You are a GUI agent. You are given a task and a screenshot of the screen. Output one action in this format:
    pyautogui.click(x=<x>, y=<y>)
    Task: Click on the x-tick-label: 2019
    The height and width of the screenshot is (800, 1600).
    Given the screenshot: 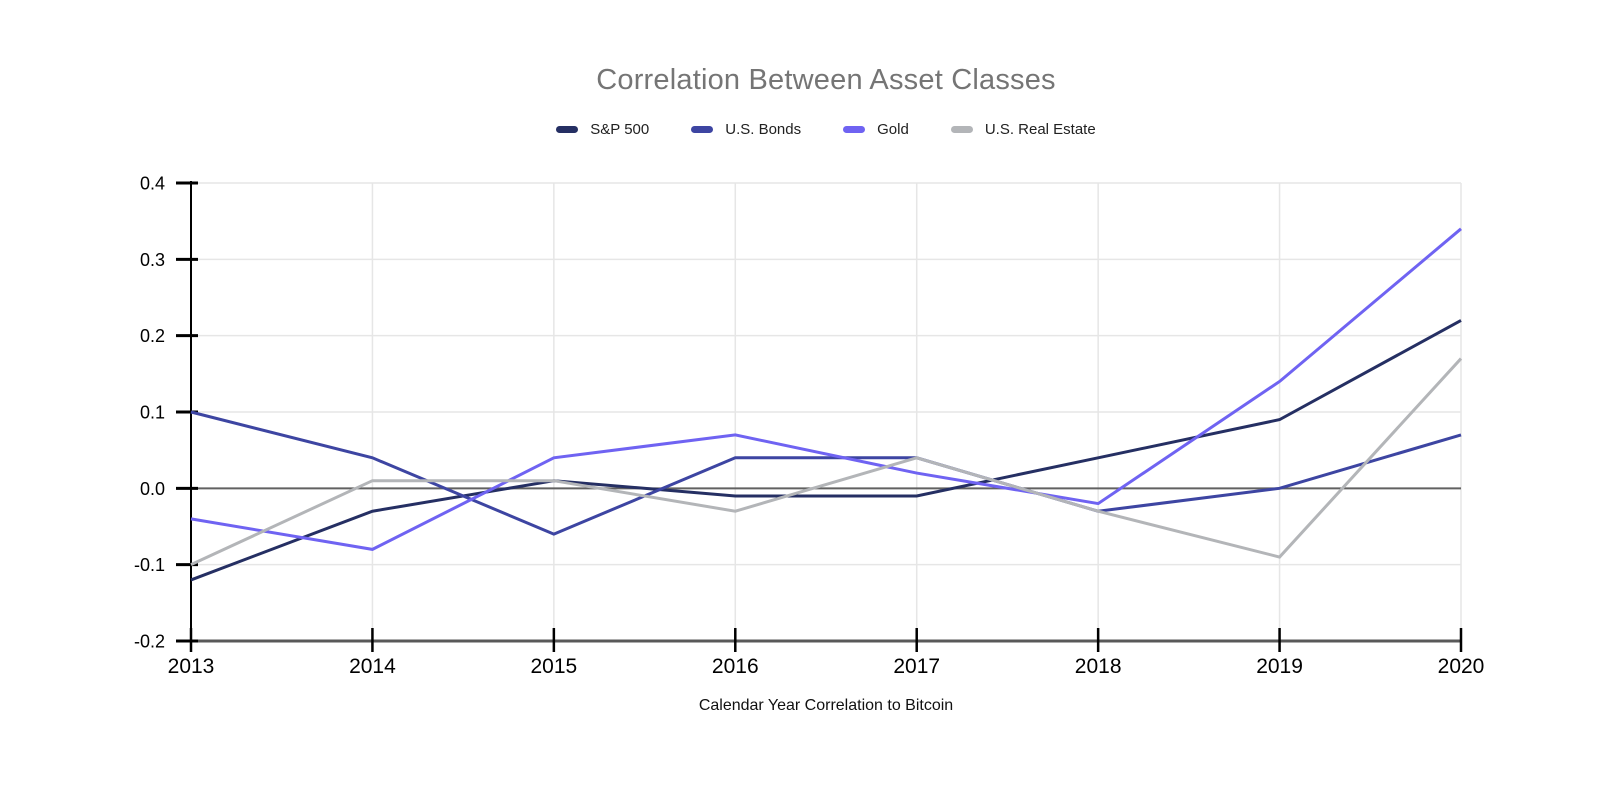 What is the action you would take?
    pyautogui.click(x=1279, y=666)
    